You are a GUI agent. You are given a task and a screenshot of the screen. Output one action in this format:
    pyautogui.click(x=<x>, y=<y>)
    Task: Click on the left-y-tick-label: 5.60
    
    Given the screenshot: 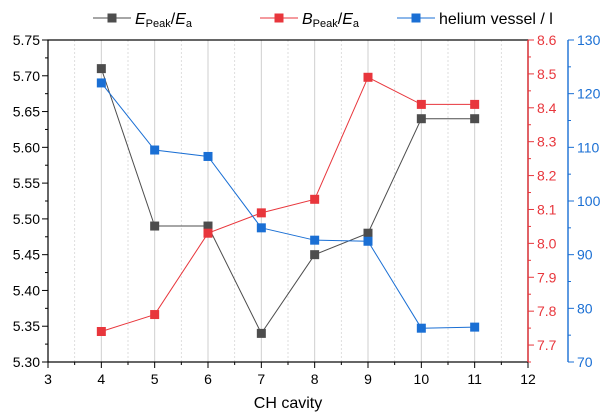 What is the action you would take?
    pyautogui.click(x=26, y=147)
    